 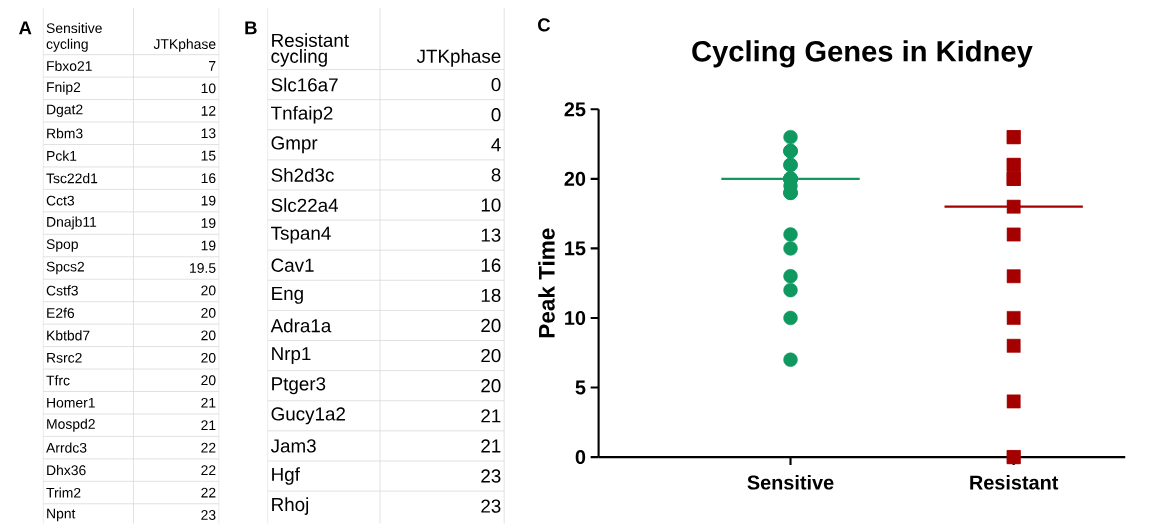 I want to click on category-label: Mospd2, so click(x=71, y=425).